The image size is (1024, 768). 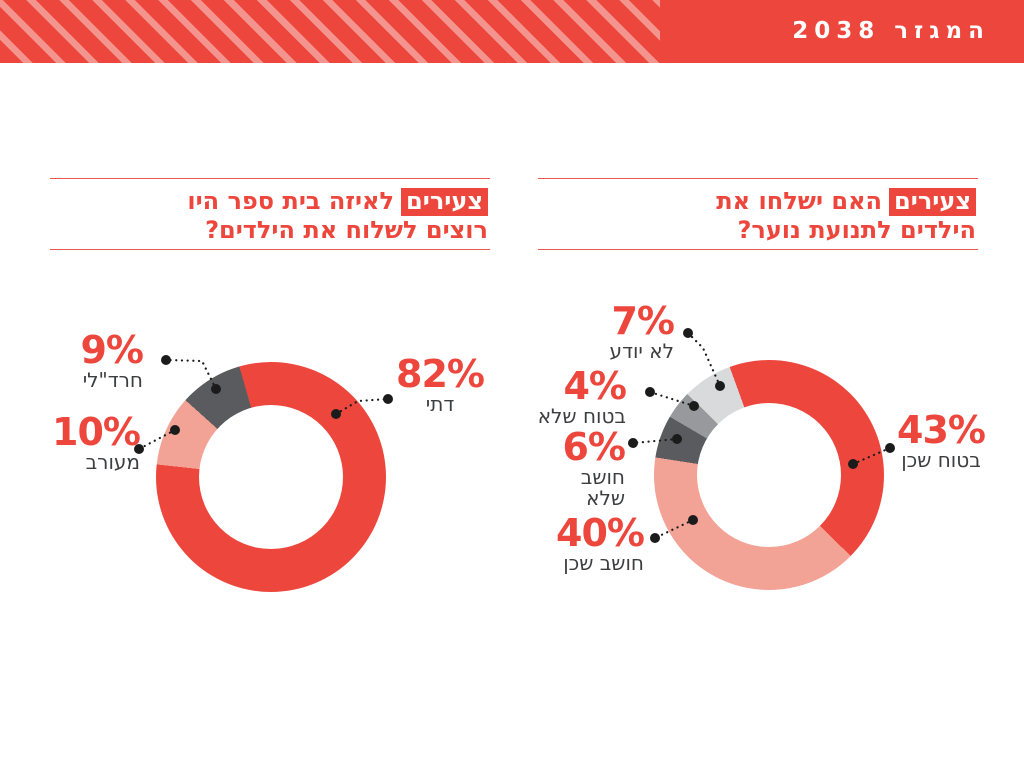 I want to click on slice-percent: 6%, so click(x=594, y=447).